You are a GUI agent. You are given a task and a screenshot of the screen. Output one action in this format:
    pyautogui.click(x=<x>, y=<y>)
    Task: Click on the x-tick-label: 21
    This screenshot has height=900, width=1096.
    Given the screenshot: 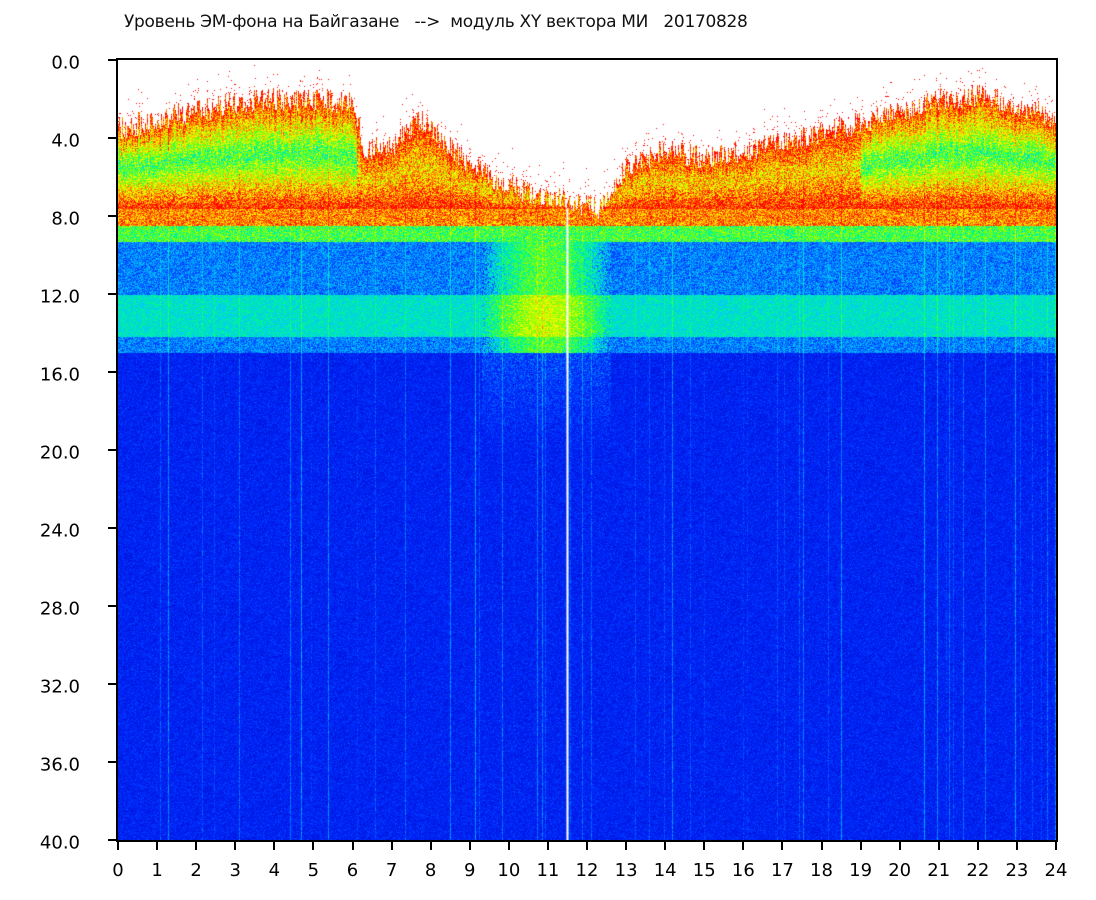 What is the action you would take?
    pyautogui.click(x=939, y=870)
    